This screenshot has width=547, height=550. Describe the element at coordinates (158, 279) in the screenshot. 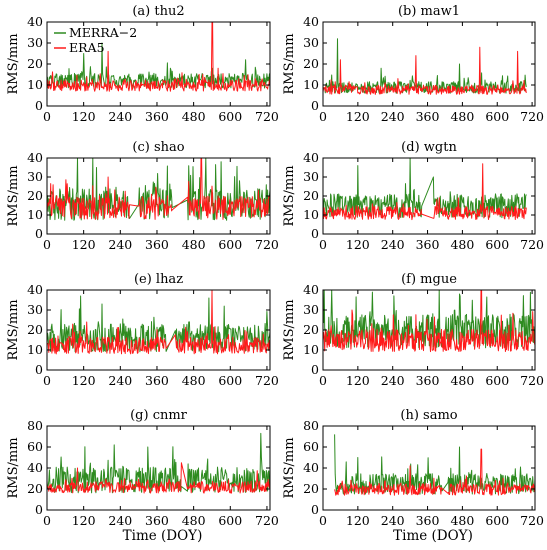

I see `panel-title: (e) lhaz` at that location.